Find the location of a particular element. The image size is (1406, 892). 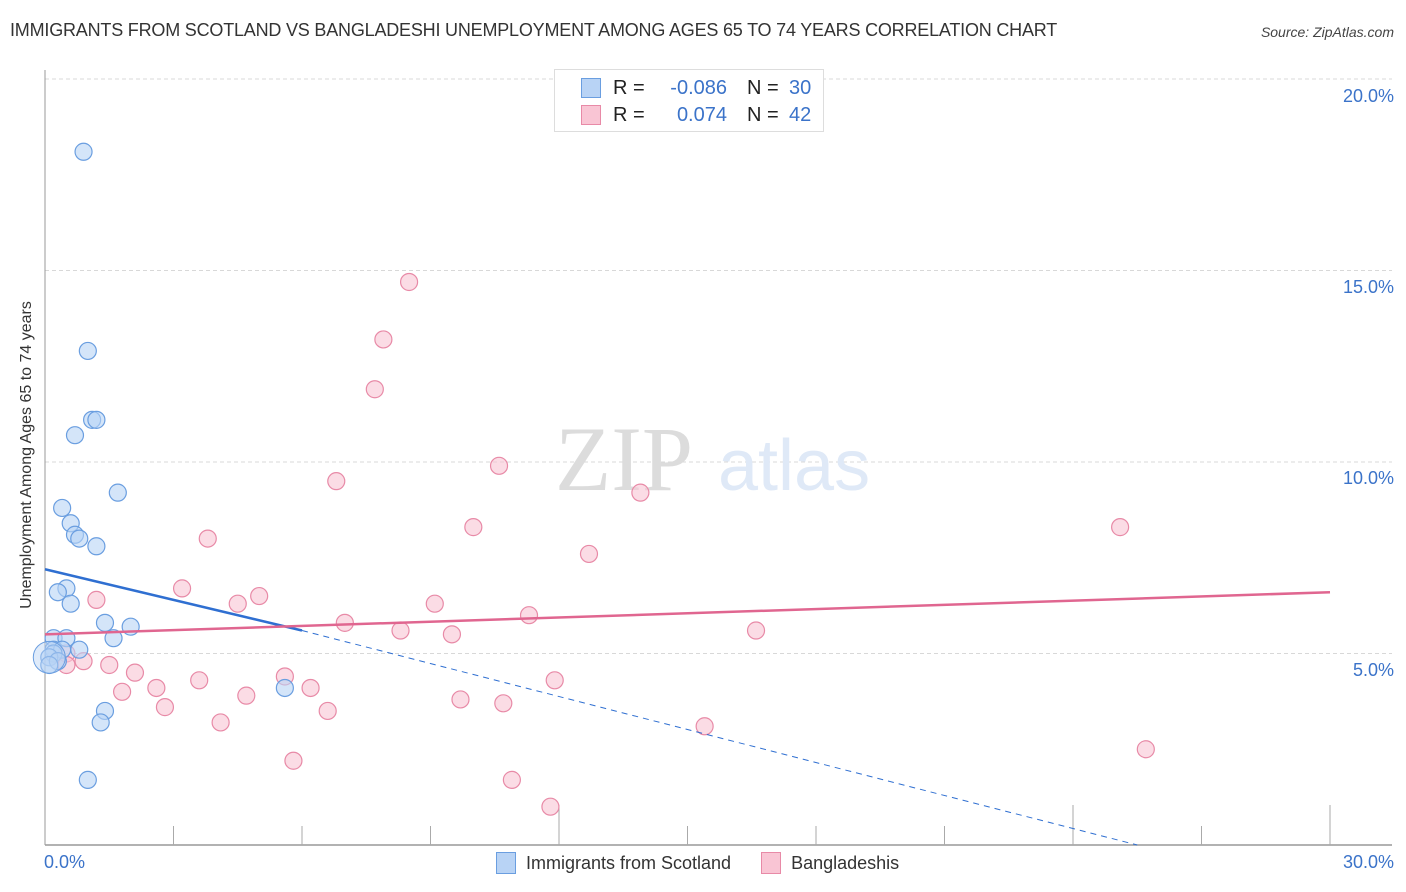

watermark-atlas: atlas is located at coordinates (794, 466).